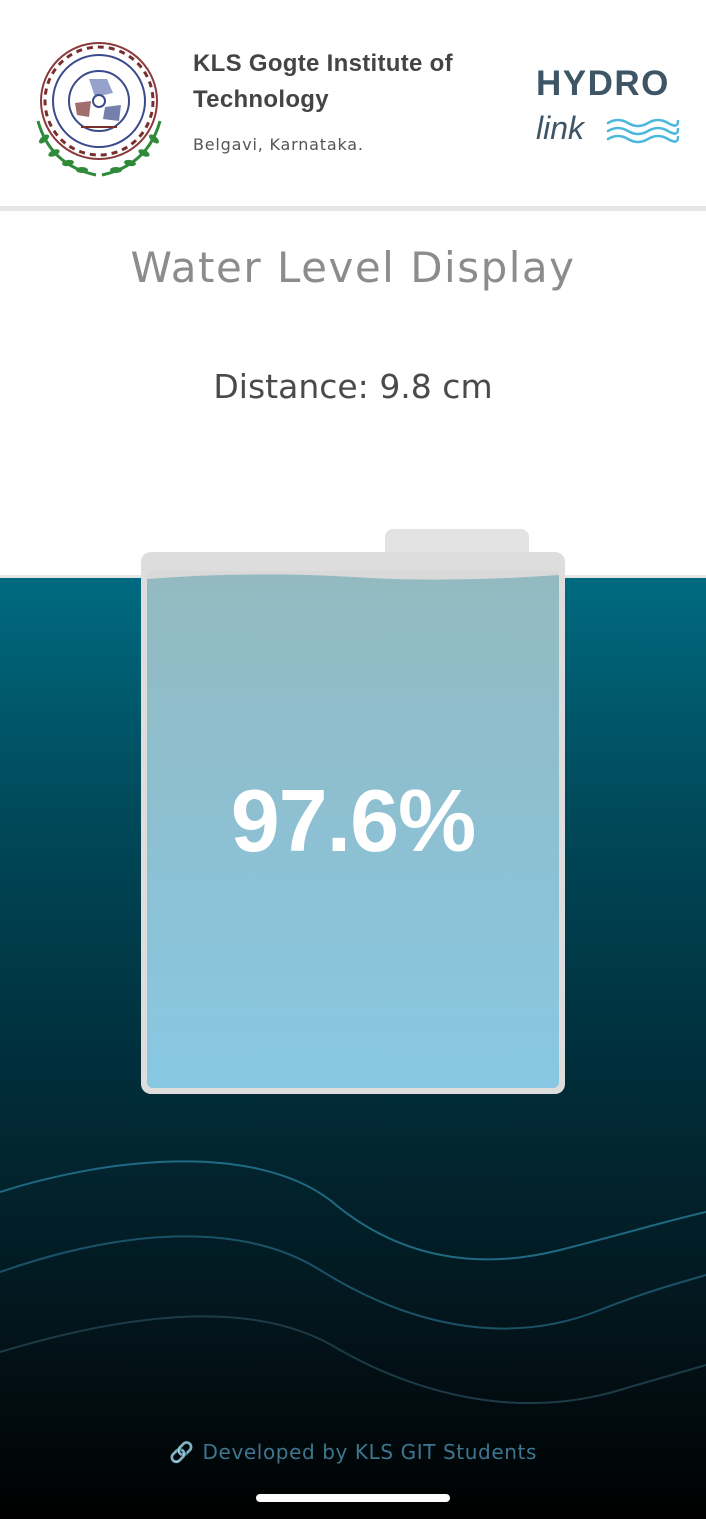 This screenshot has width=706, height=1519. What do you see at coordinates (369, 1452) in the screenshot?
I see `footer-credit-text: Developed by KLS GIT Students` at bounding box center [369, 1452].